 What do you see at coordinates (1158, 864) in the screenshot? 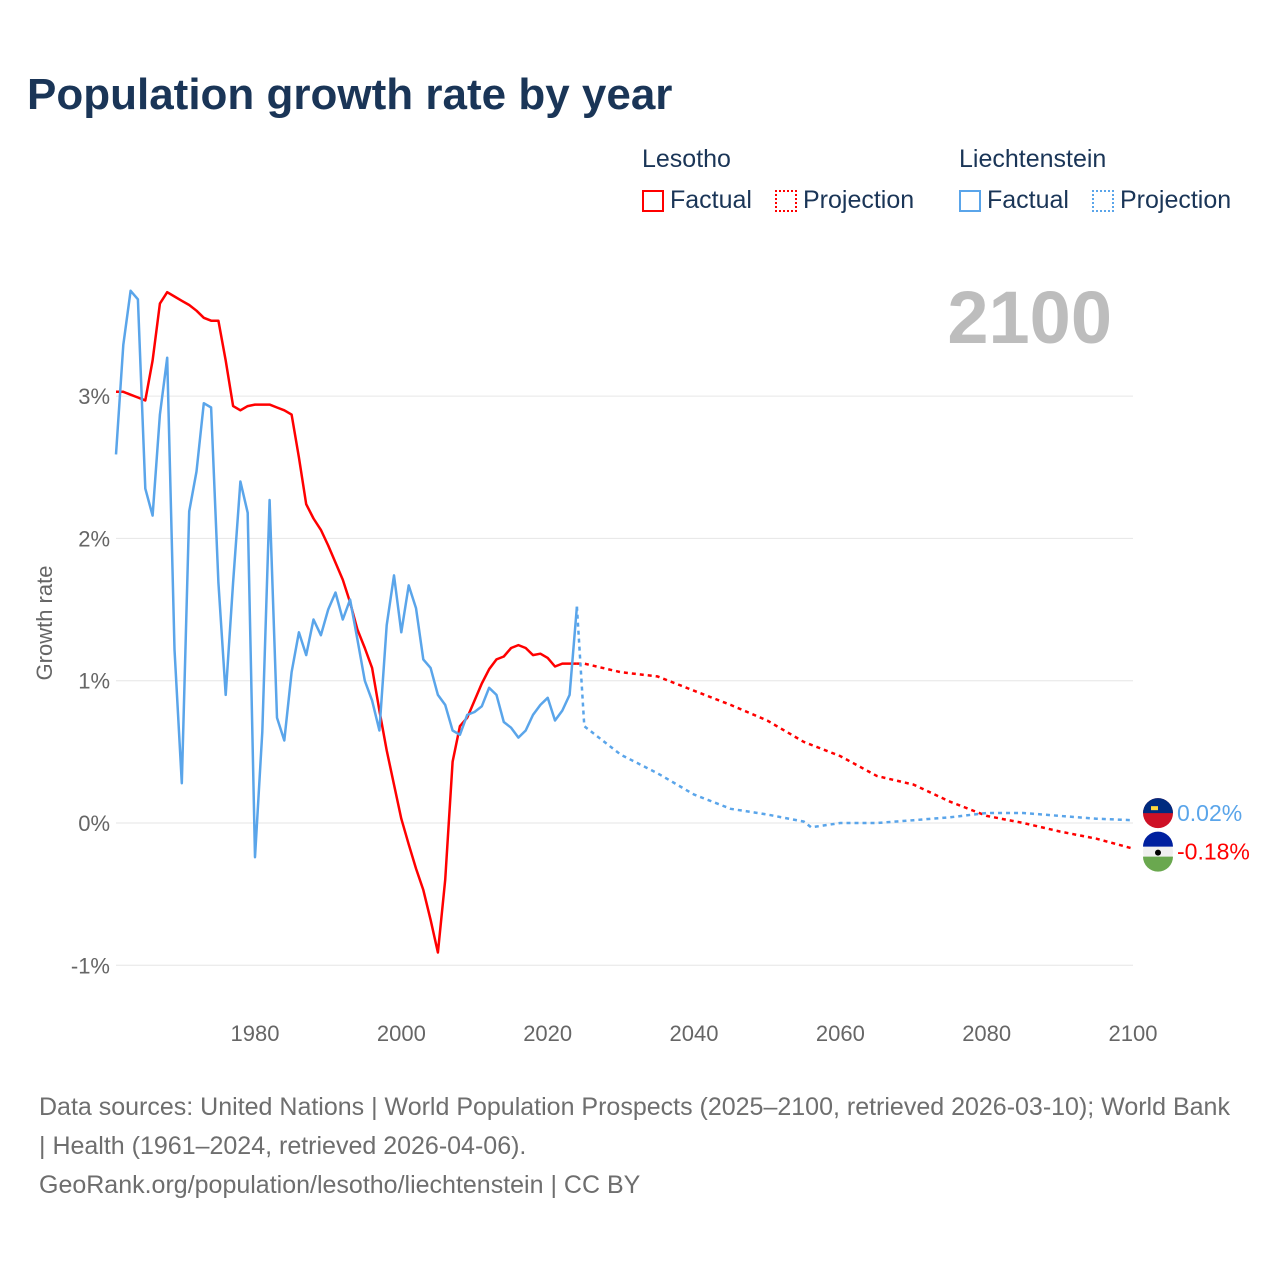
I see `flag-band-green` at bounding box center [1158, 864].